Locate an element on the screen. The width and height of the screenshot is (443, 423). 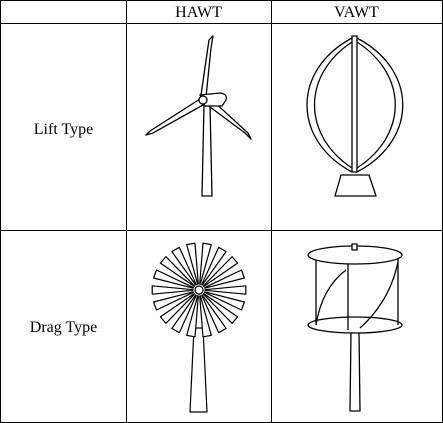
windmill-blades is located at coordinates (199, 290).